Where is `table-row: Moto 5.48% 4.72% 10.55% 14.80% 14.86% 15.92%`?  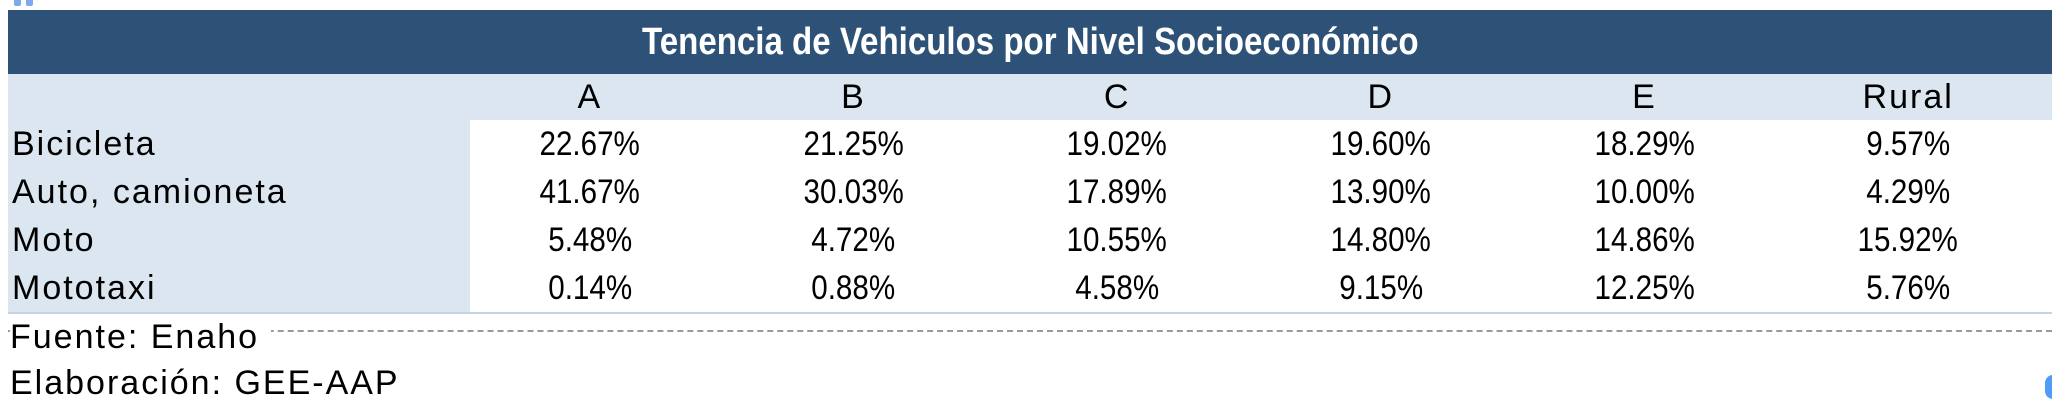 table-row: Moto 5.48% 4.72% 10.55% 14.80% 14.86% 15.92% is located at coordinates (1030, 240).